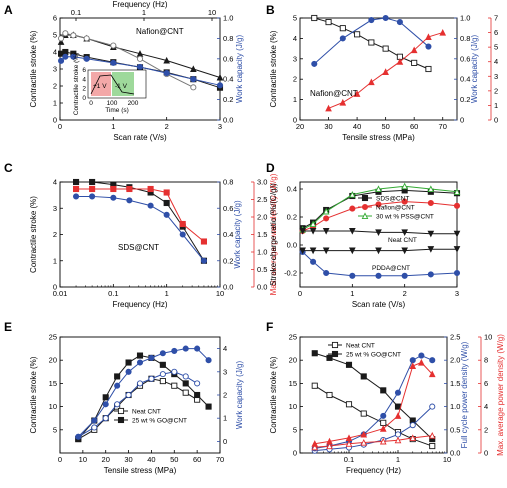 Image resolution: width=507 pixels, height=488 pixels. I want to click on inset-positive-region, so click(101, 84).